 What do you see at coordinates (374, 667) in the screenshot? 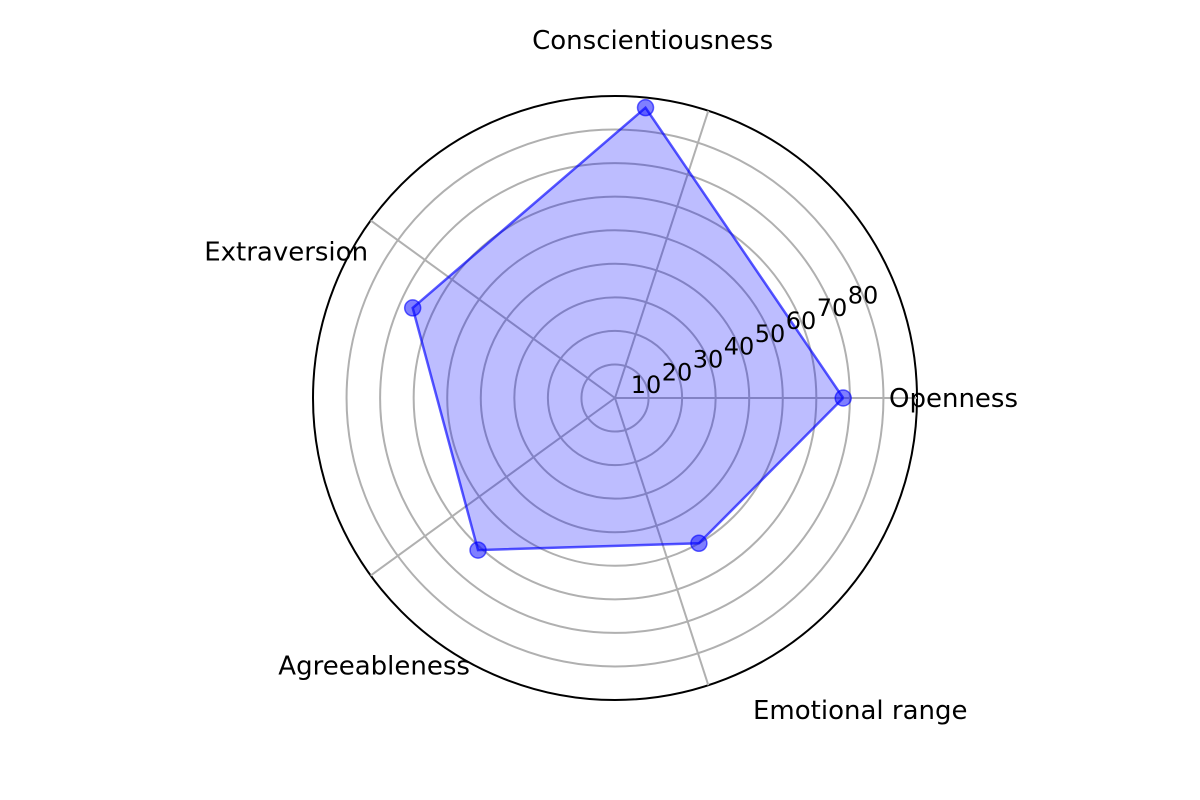
I see `category-label: Agreeableness` at bounding box center [374, 667].